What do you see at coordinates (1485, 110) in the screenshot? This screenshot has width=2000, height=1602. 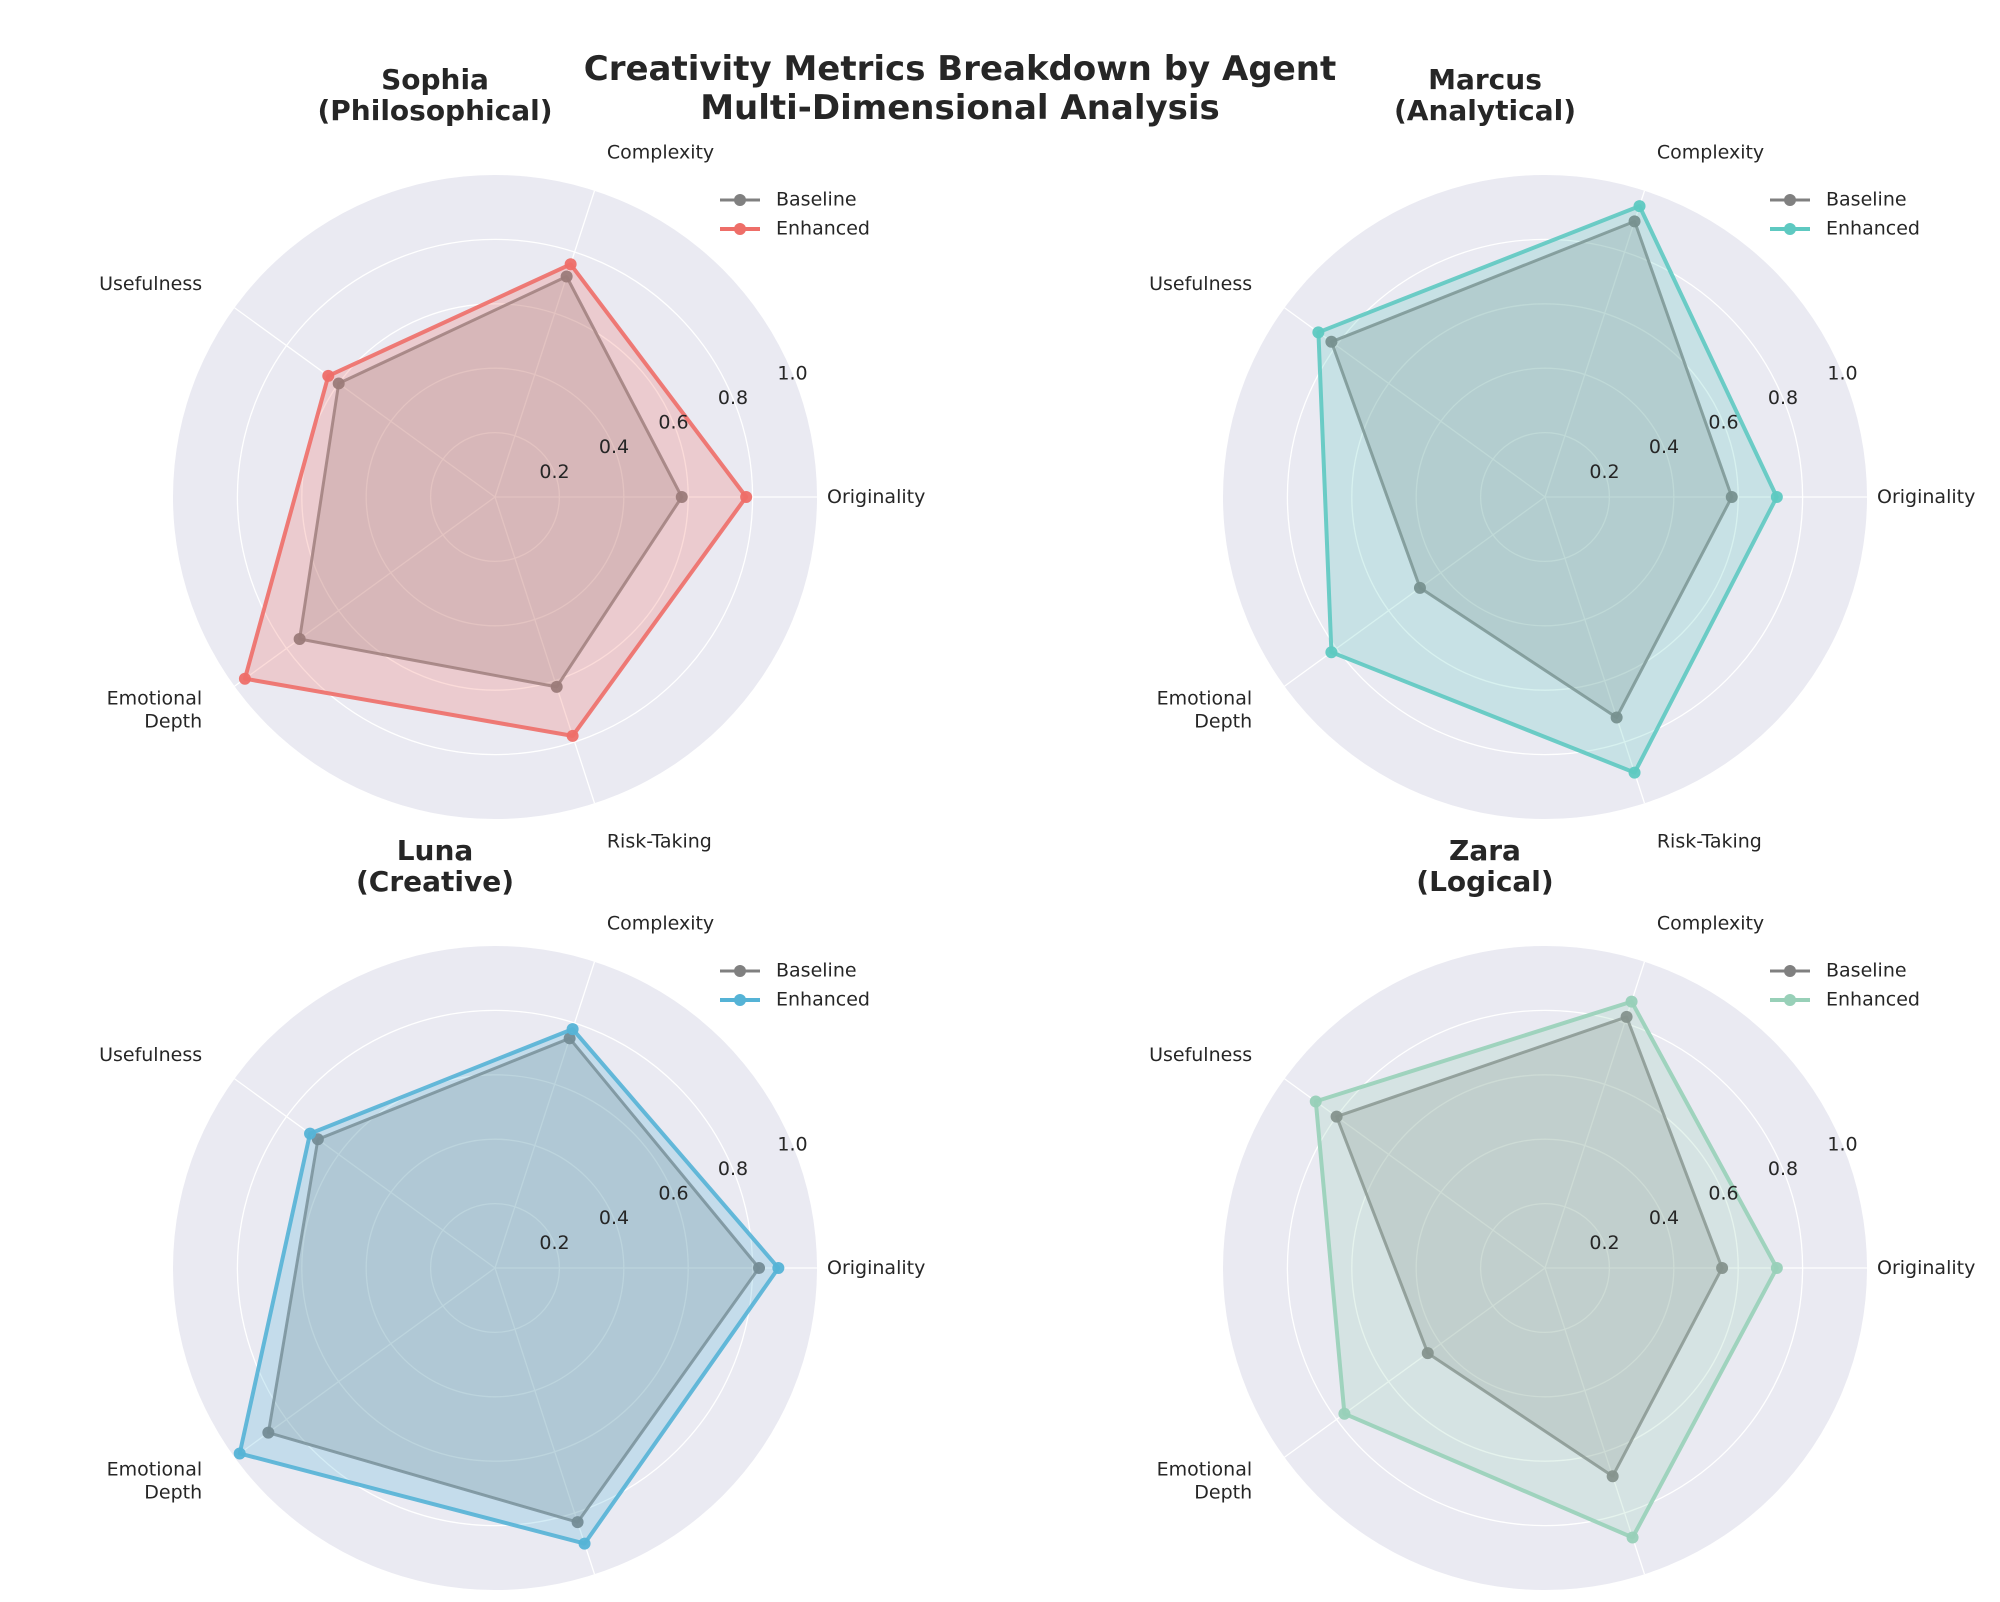 I see `subplot-title-line2: (Analytical)` at bounding box center [1485, 110].